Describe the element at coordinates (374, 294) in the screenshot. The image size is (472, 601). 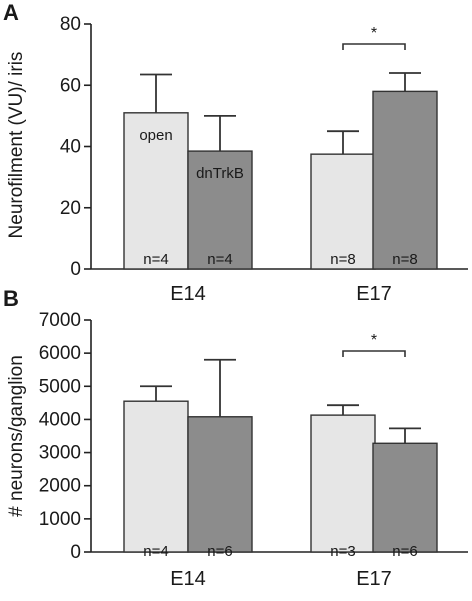
I see `panel-a-x-tick-label: E17` at that location.